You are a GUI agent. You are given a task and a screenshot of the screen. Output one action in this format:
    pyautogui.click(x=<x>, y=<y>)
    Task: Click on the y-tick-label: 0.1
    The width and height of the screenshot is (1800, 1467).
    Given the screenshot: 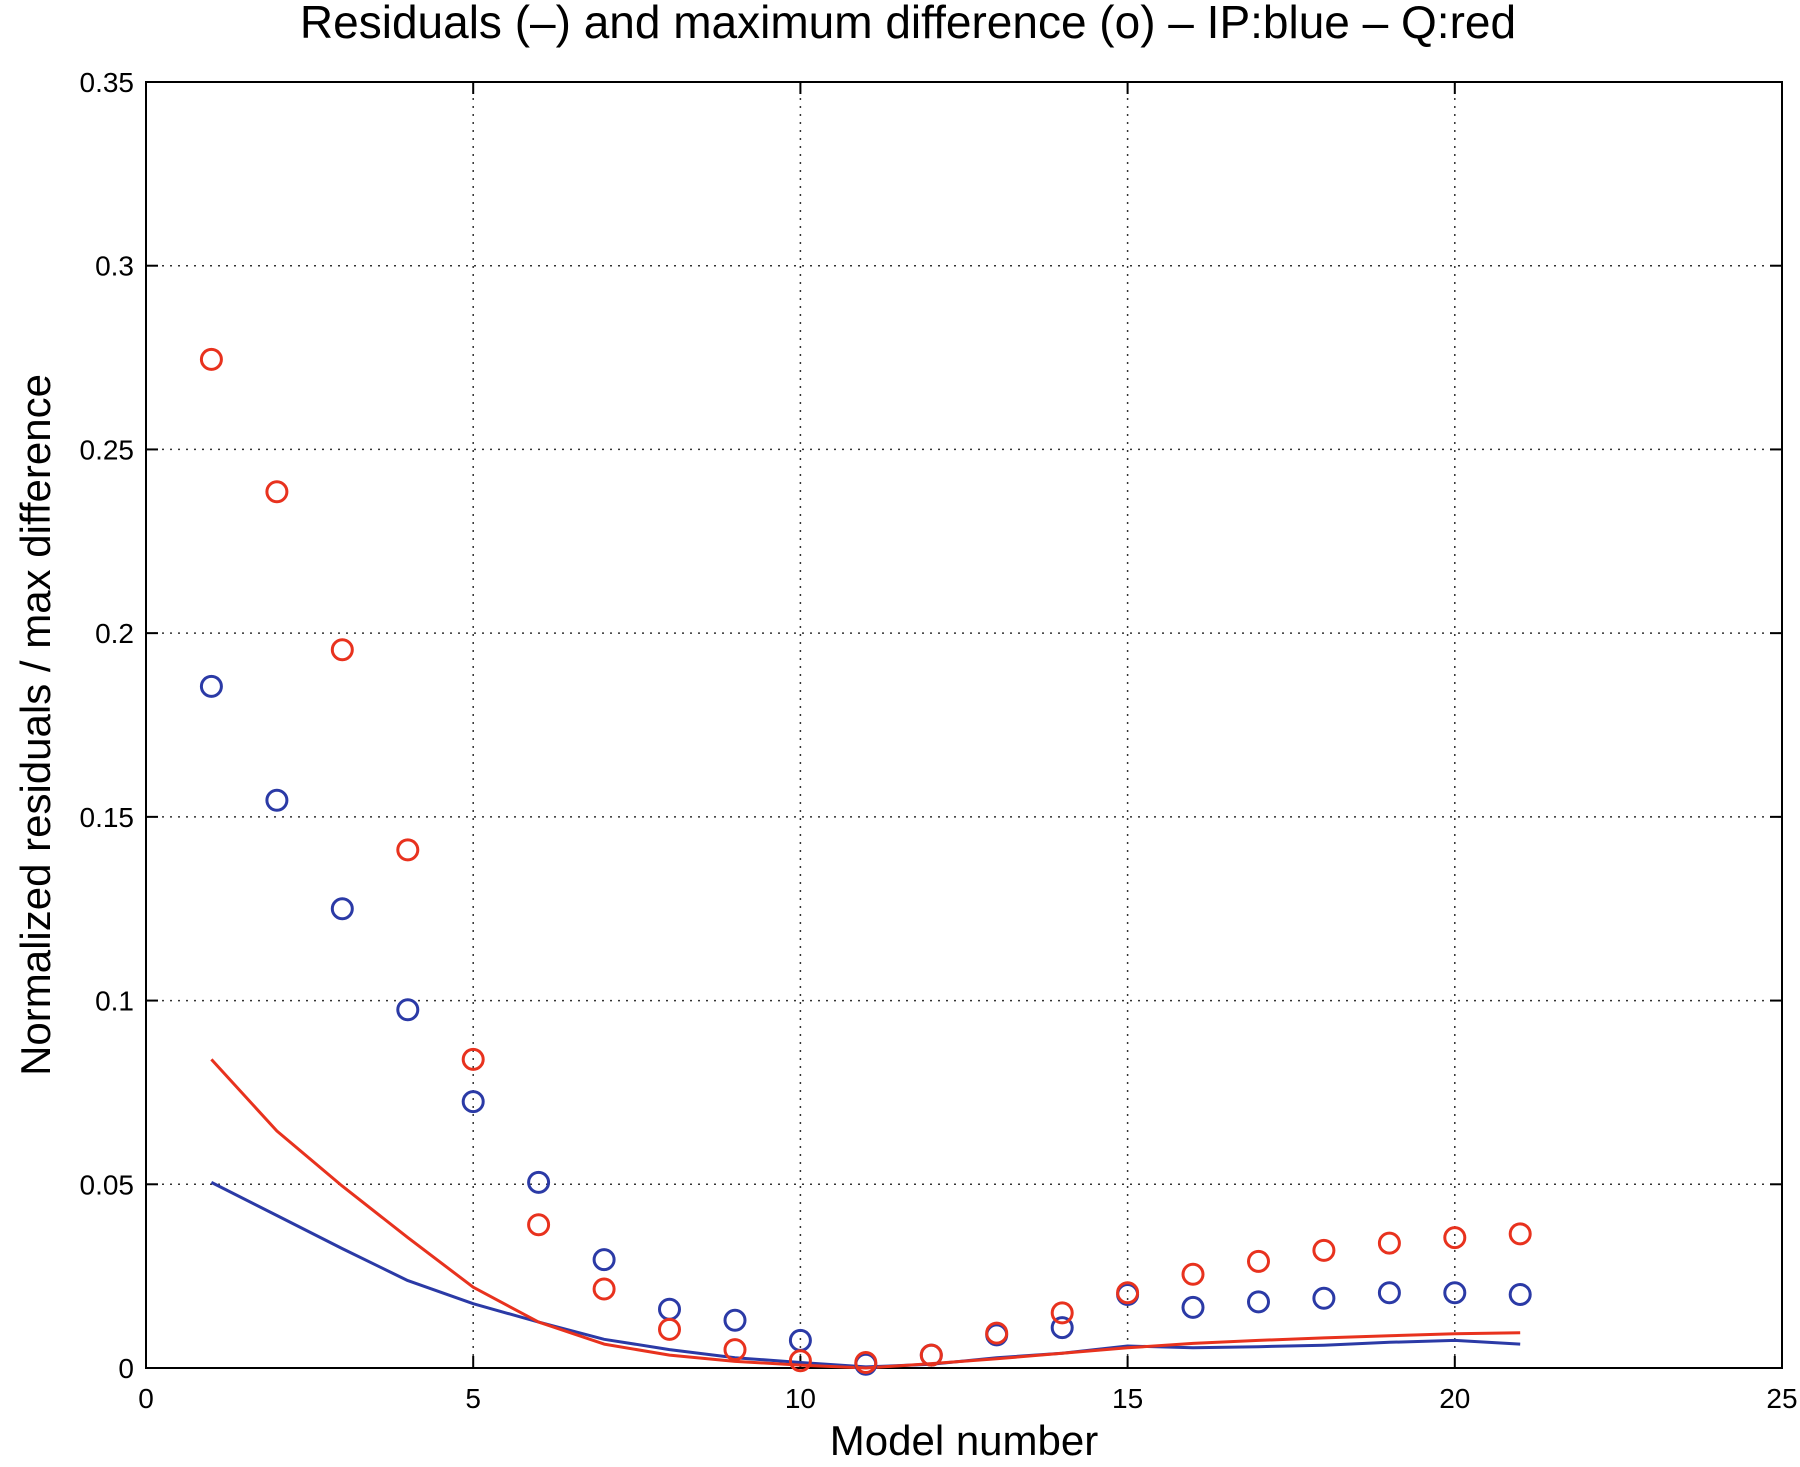 What is the action you would take?
    pyautogui.click(x=114, y=1001)
    